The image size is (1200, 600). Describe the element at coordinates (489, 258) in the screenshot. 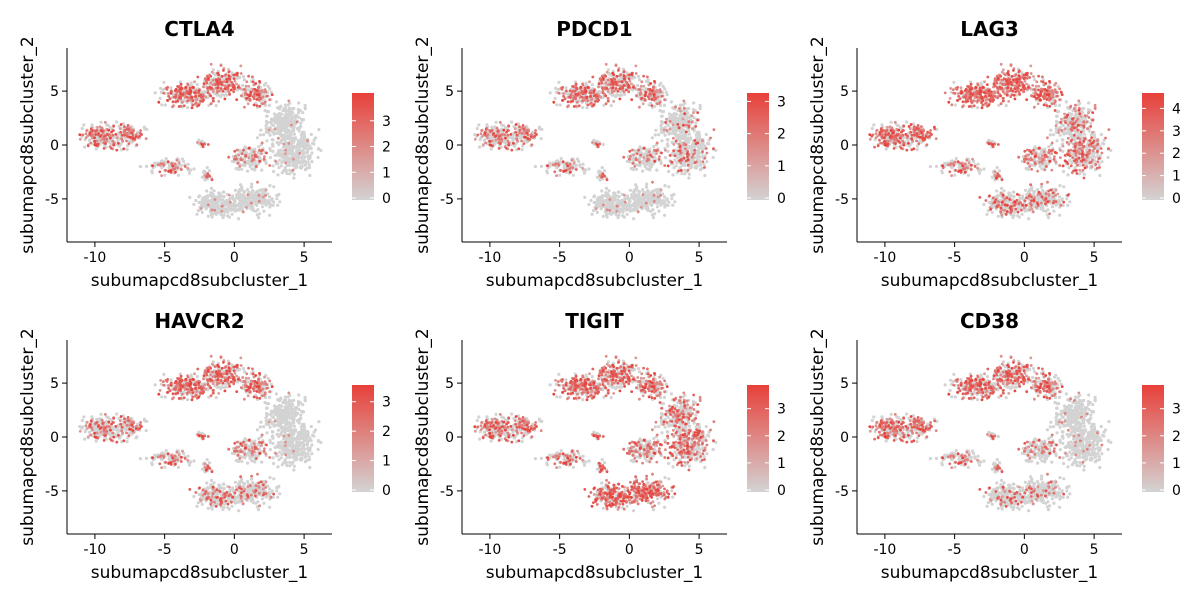

I see `x-tick-label: -10` at that location.